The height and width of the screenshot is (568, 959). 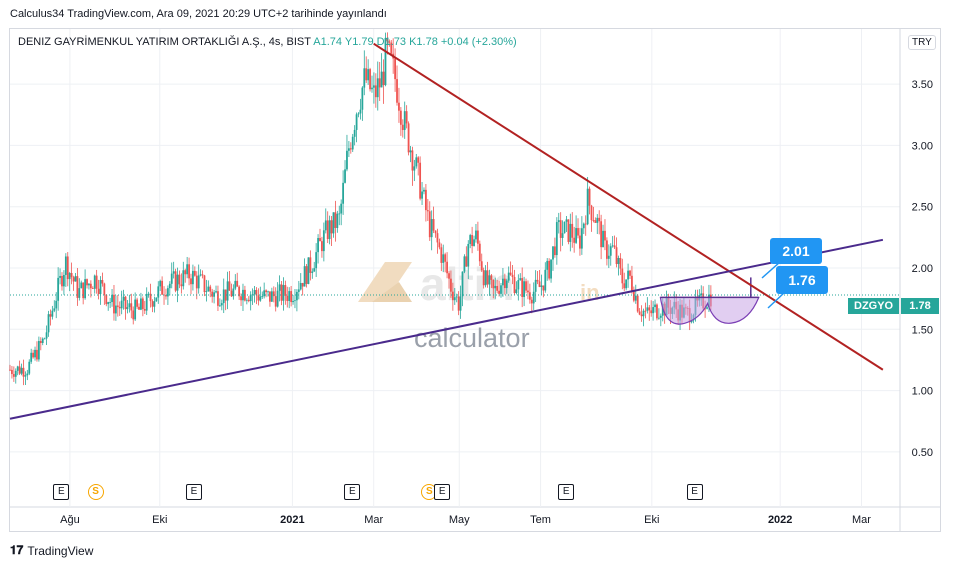 I want to click on currency-badge: TRY, so click(x=922, y=42).